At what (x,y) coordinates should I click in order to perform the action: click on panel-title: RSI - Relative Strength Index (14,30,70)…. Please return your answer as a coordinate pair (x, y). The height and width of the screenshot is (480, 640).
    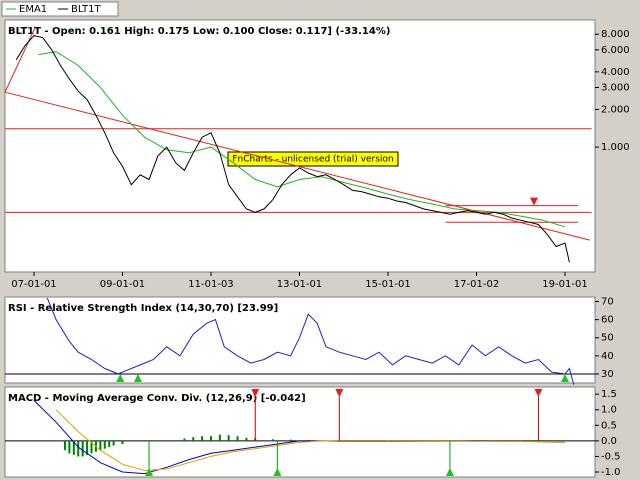
    Looking at the image, I should click on (143, 308).